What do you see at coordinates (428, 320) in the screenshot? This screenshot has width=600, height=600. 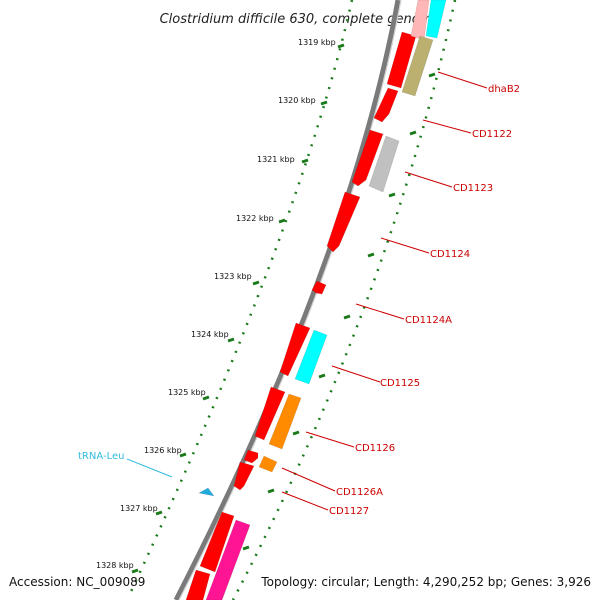 I see `gene-label-cd1124a: CD1124A` at bounding box center [428, 320].